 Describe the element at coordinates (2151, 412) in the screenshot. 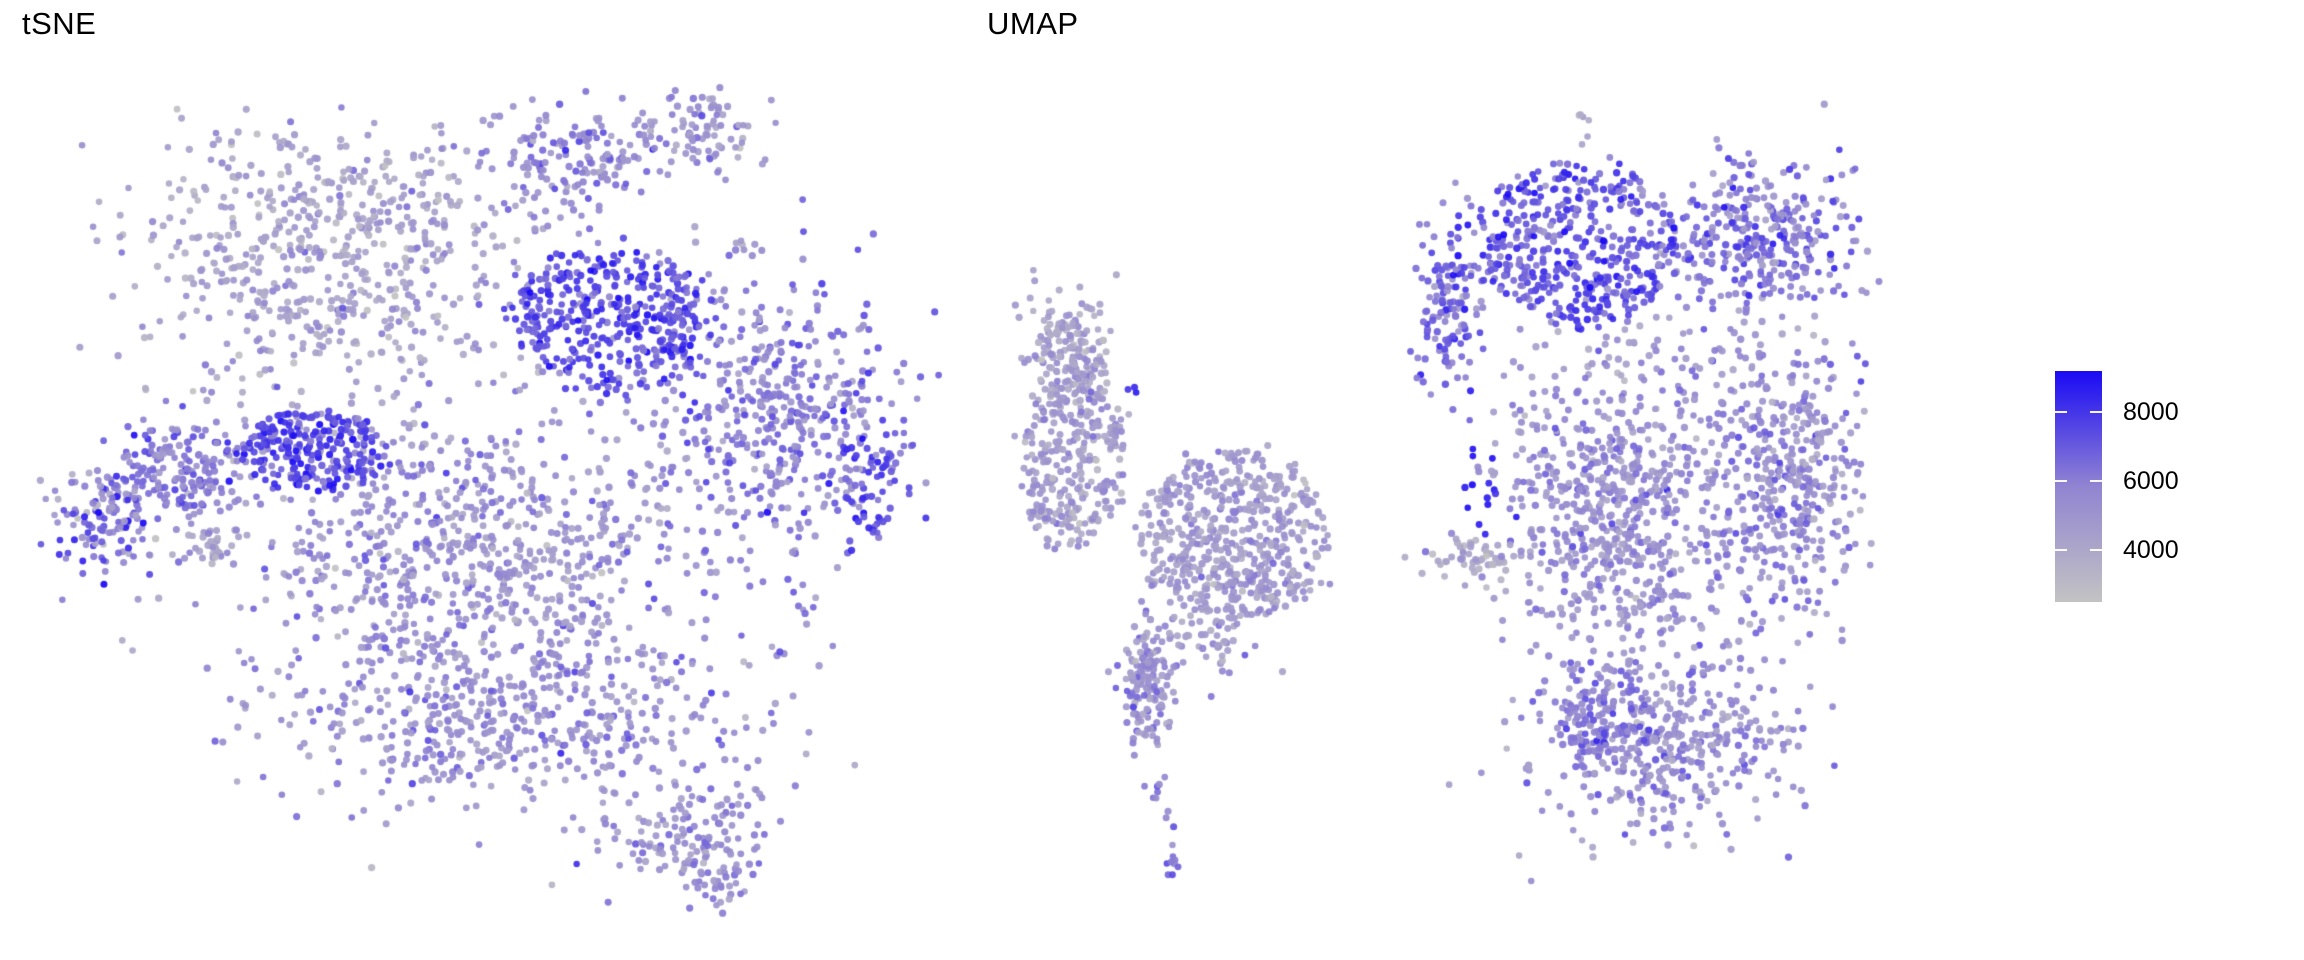

I see `legend-tick-label: 8000` at that location.